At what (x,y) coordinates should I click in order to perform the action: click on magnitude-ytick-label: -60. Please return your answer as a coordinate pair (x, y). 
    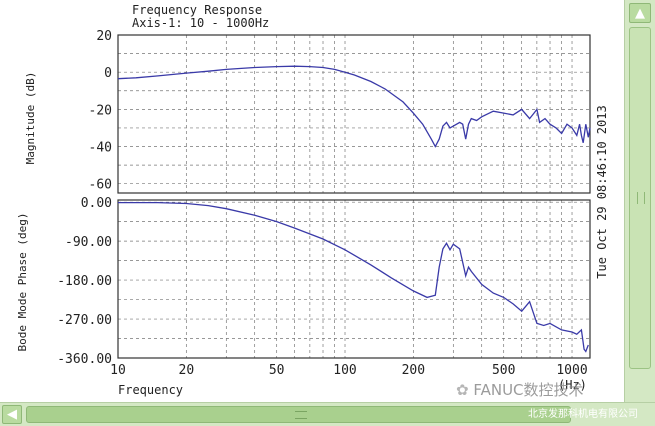
    Looking at the image, I should click on (100, 185).